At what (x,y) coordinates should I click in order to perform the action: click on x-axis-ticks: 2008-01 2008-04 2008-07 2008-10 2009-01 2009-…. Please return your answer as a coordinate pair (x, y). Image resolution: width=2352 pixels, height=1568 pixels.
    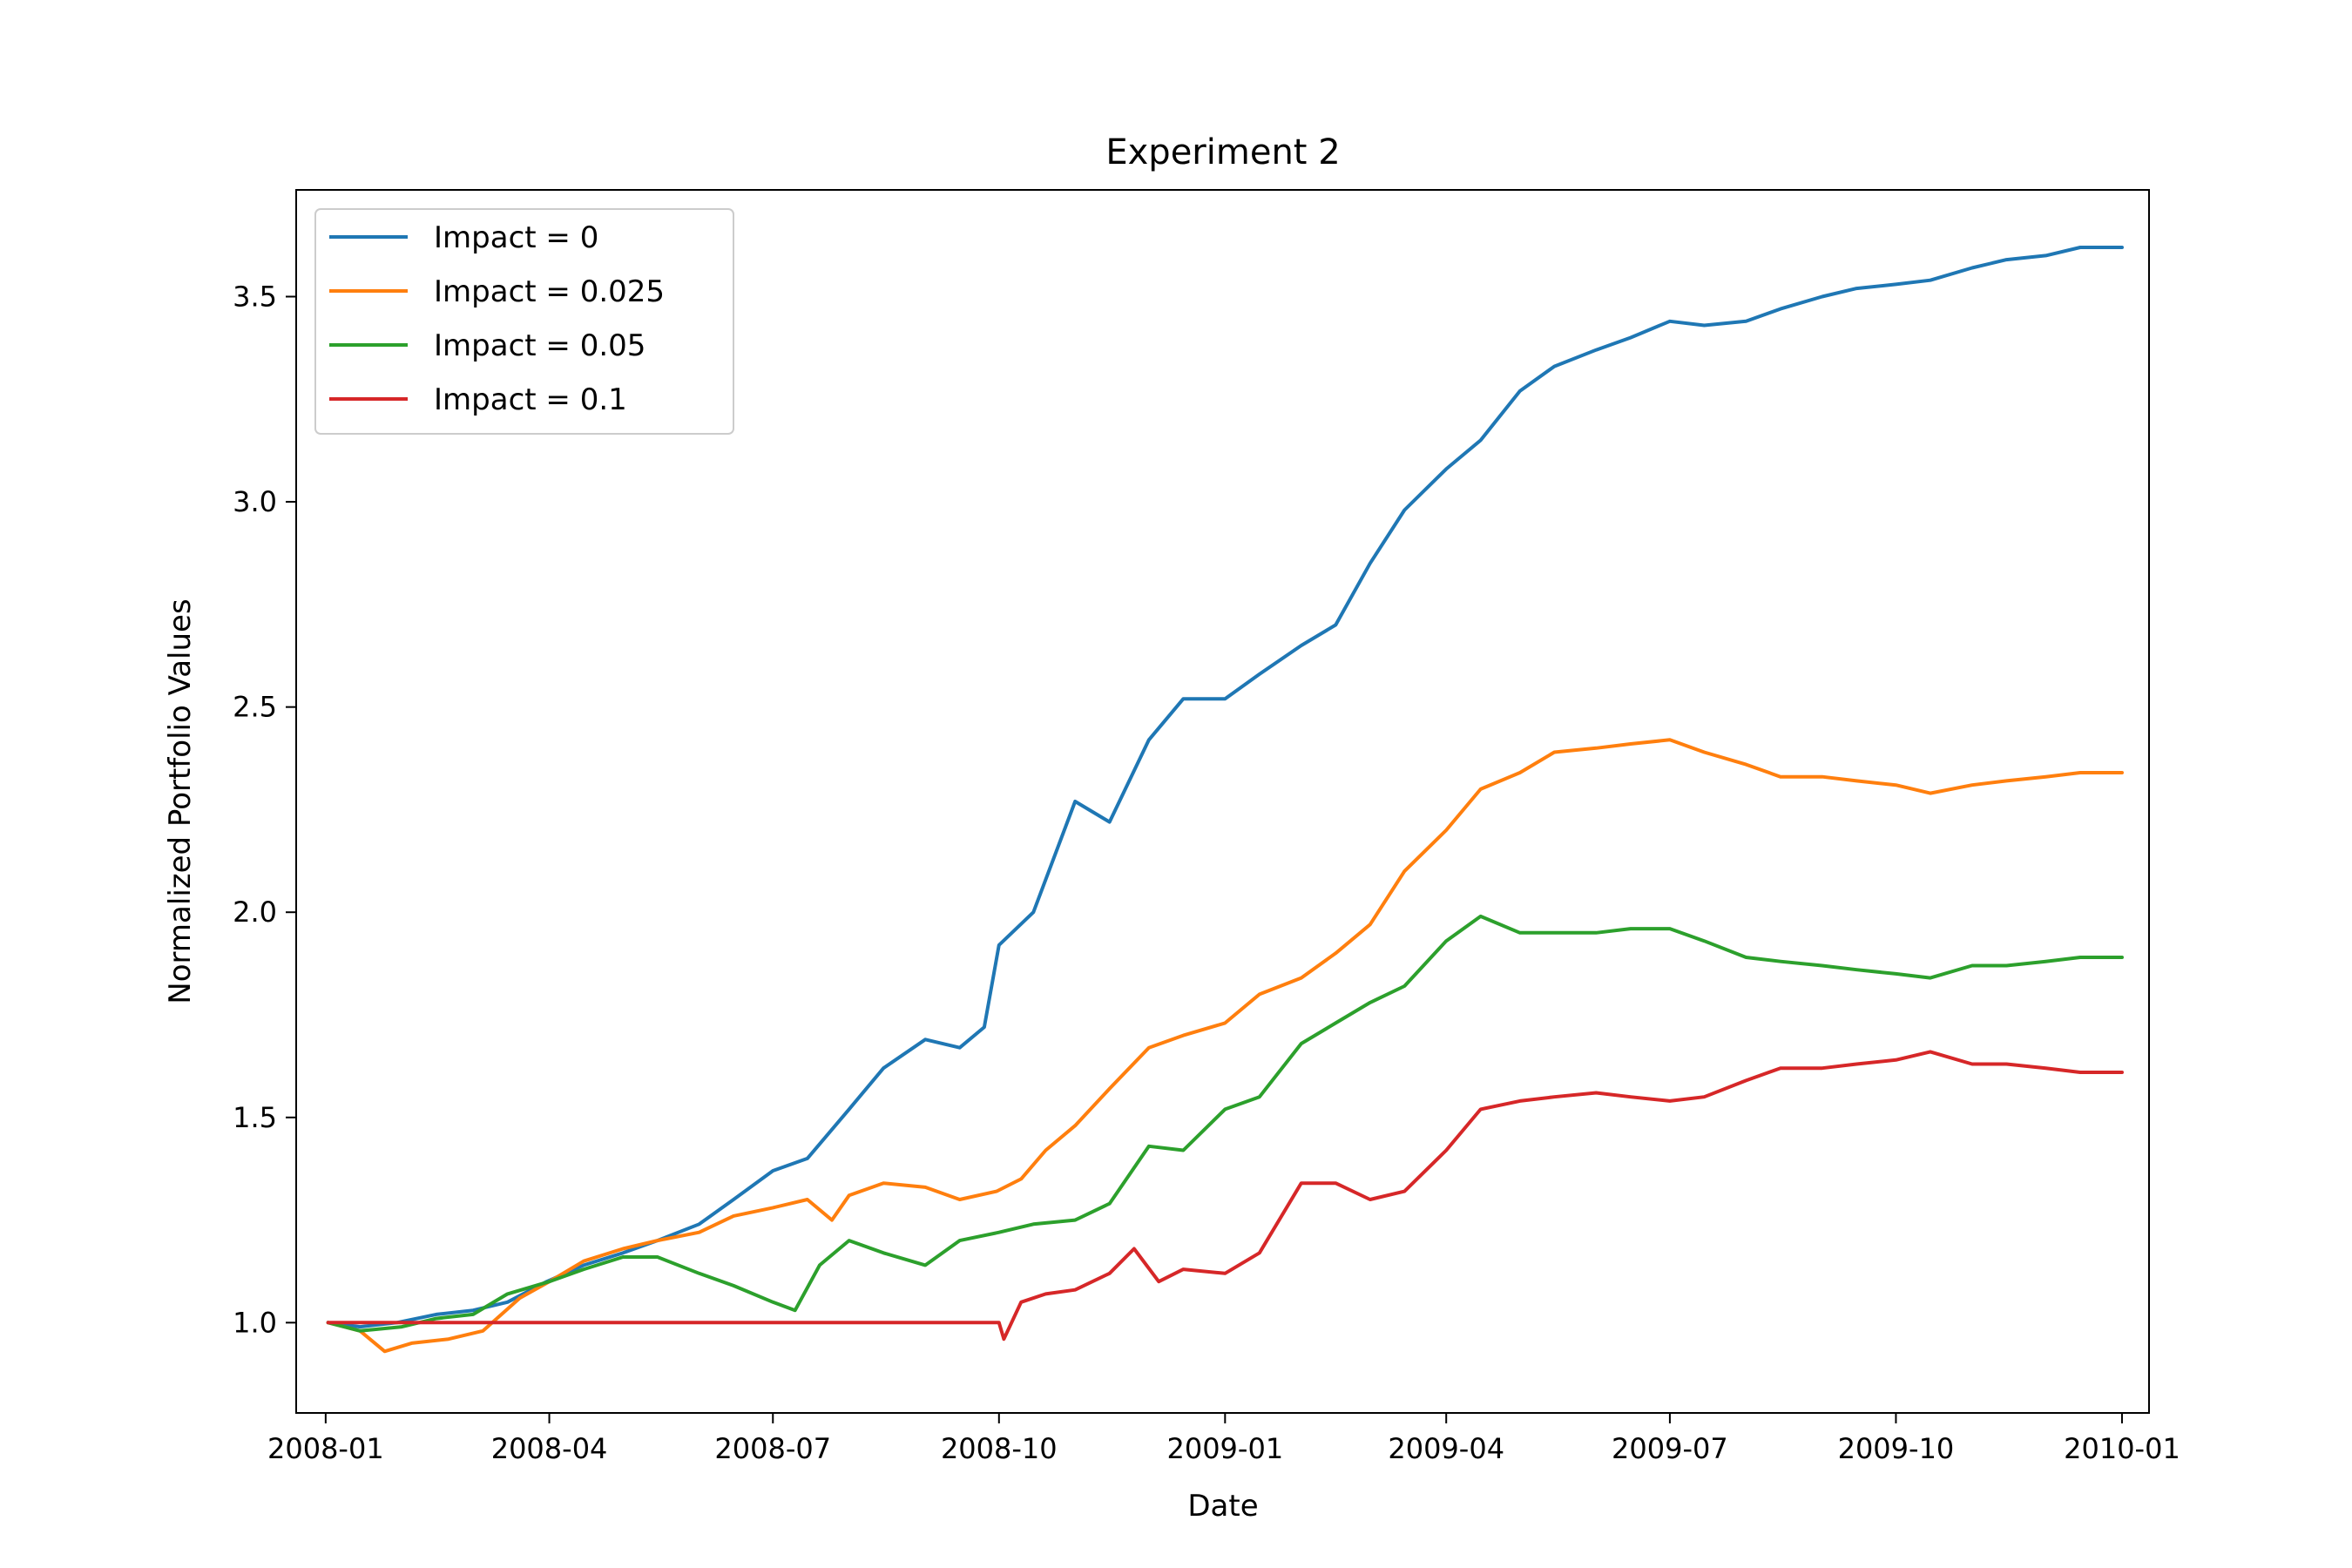
    Looking at the image, I should click on (1223, 1439).